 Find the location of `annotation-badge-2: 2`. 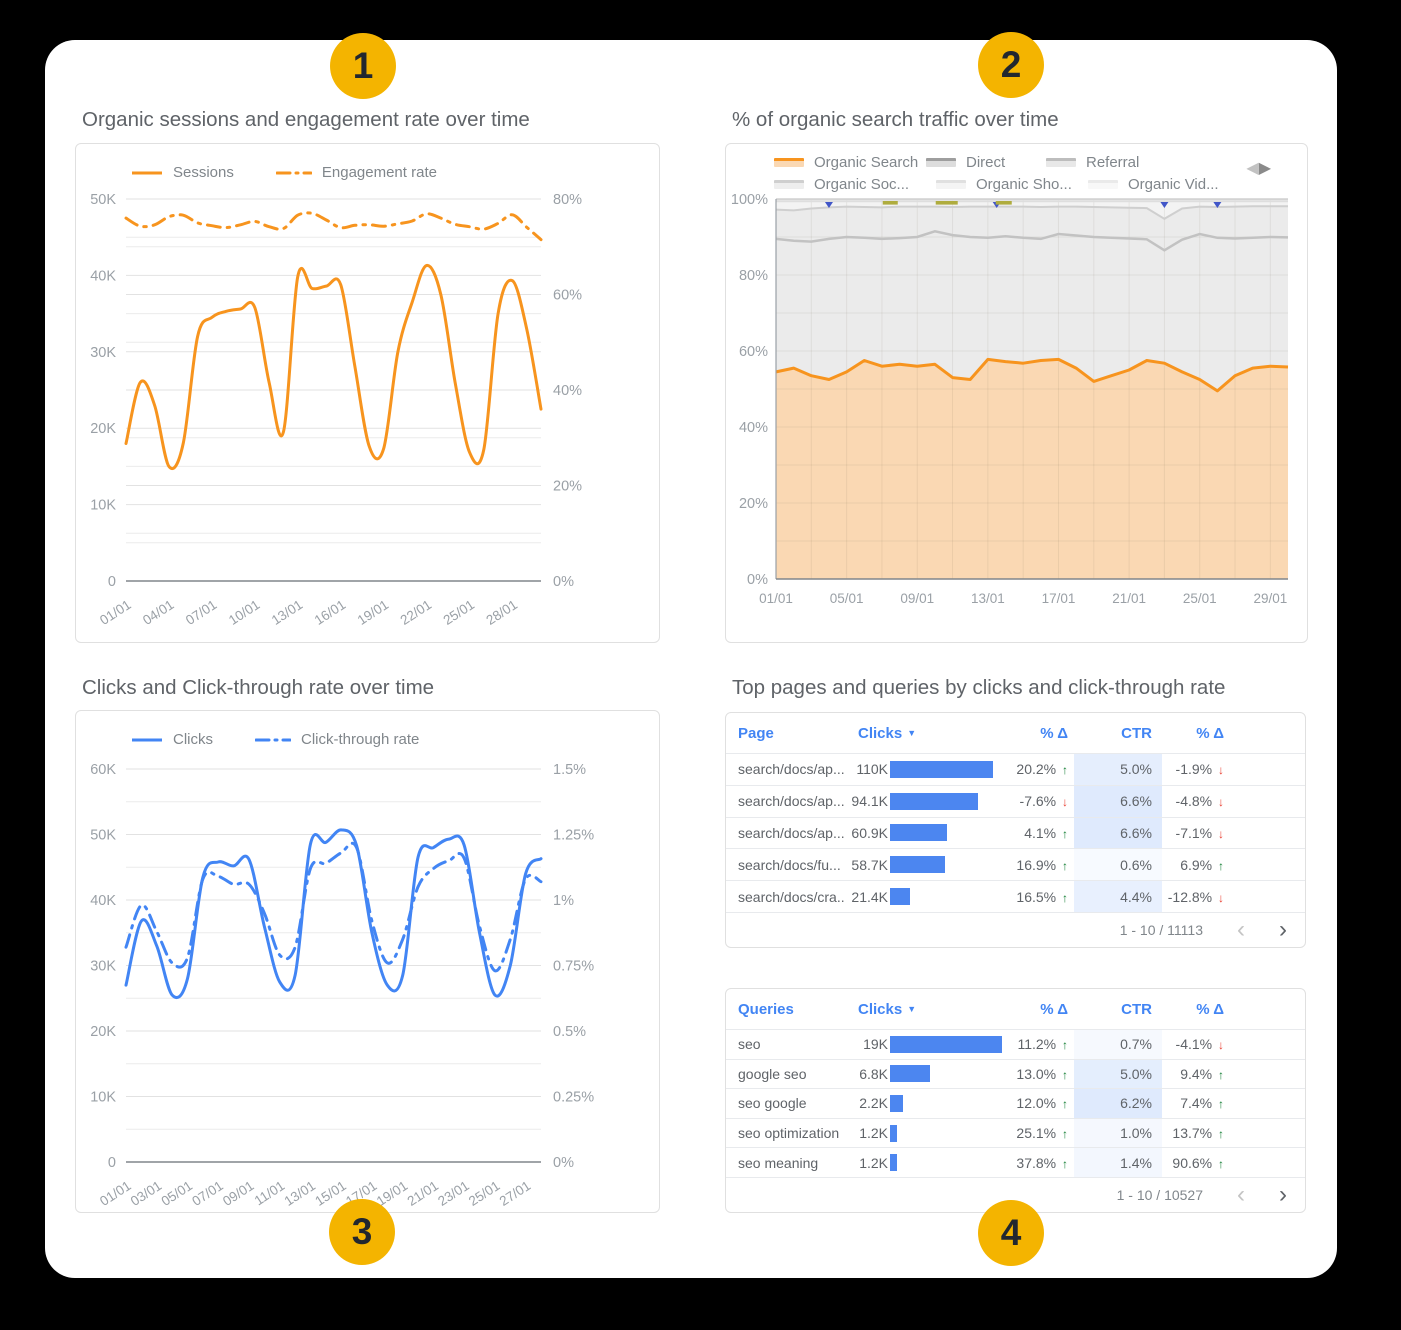

annotation-badge-2: 2 is located at coordinates (1011, 65).